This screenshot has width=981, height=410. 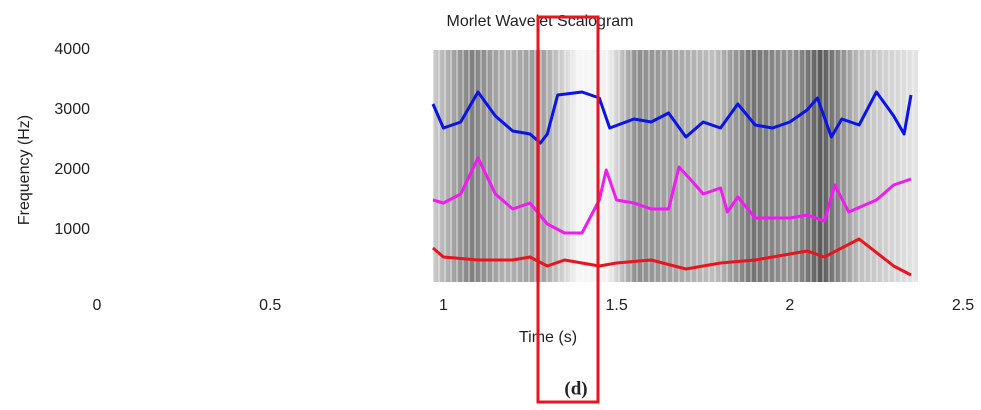 What do you see at coordinates (72, 229) in the screenshot?
I see `y-tick-label: 1000` at bounding box center [72, 229].